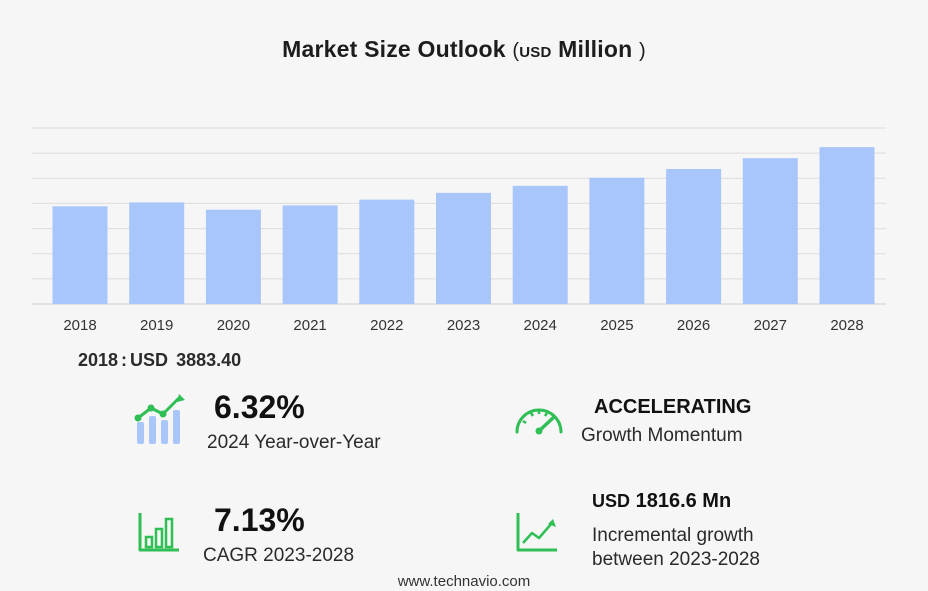  What do you see at coordinates (595, 49) in the screenshot?
I see `title-unit: Million` at bounding box center [595, 49].